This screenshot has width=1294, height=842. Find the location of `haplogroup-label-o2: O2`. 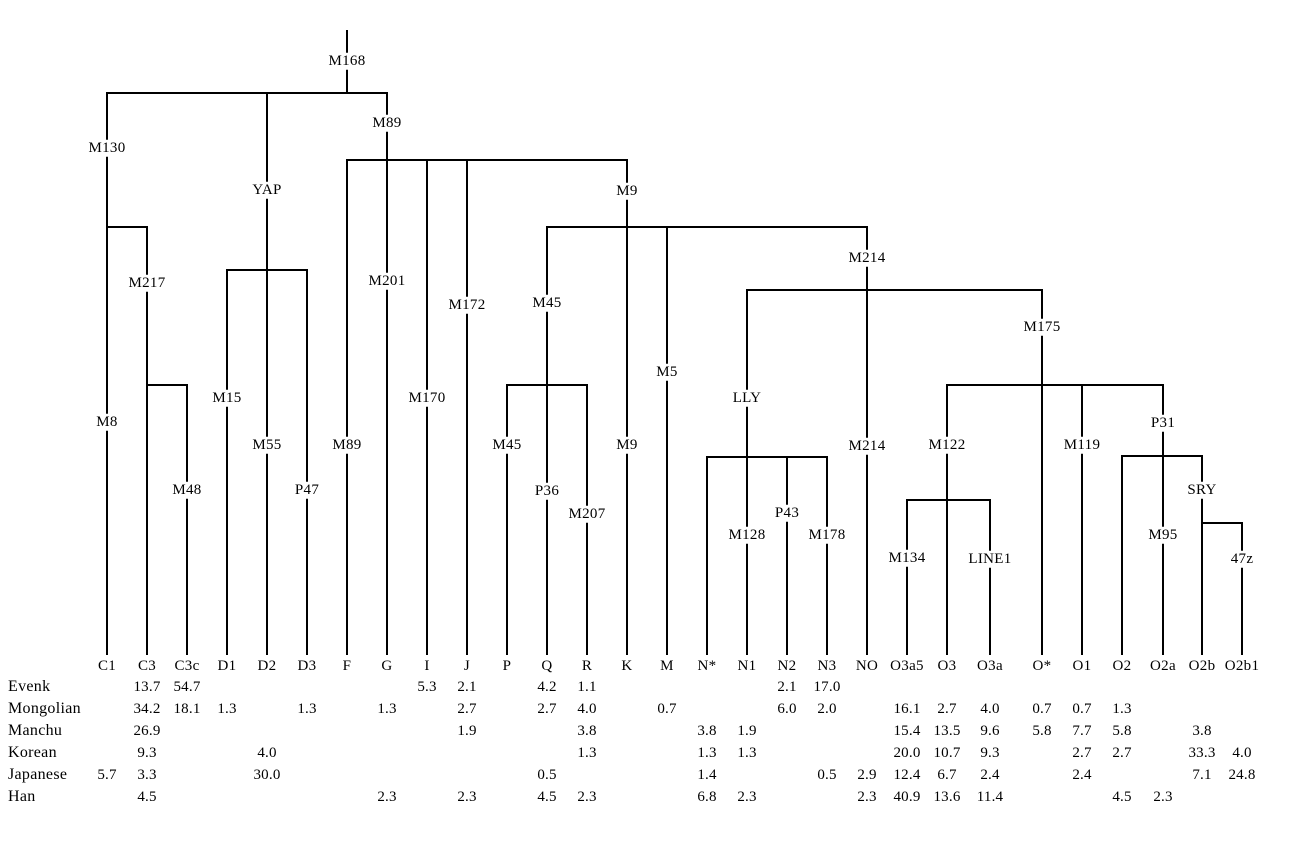

haplogroup-label-o2: O2 is located at coordinates (1122, 666).